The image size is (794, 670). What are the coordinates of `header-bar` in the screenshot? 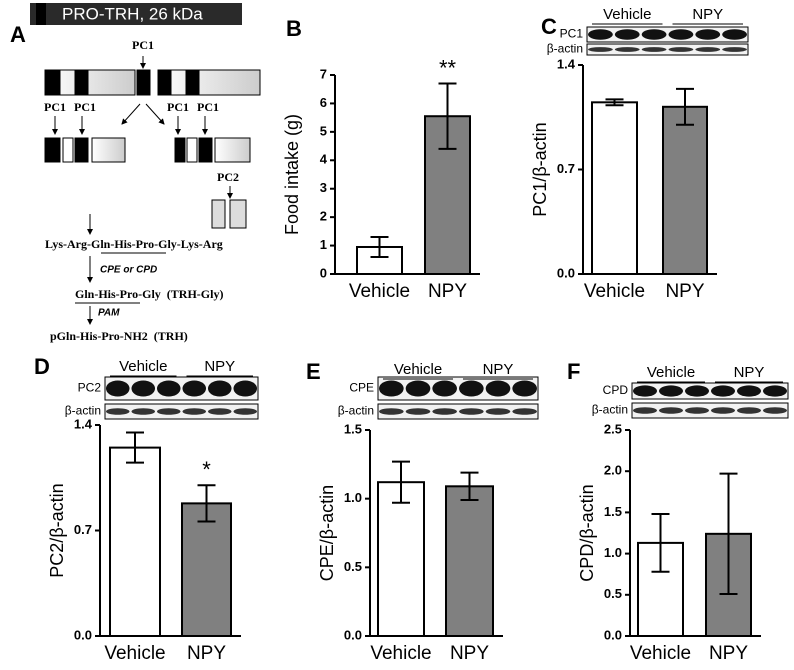 It's located at (136, 14).